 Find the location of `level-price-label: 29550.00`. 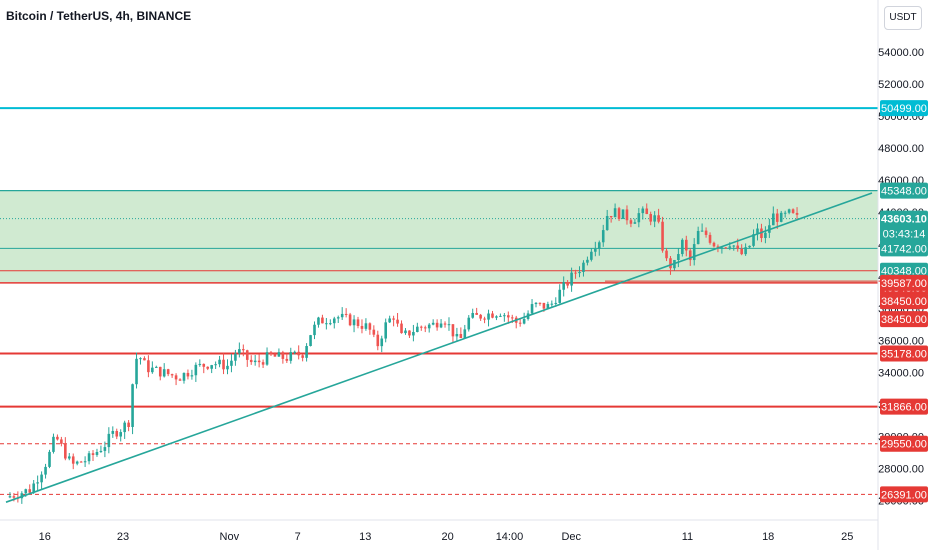

level-price-label: 29550.00 is located at coordinates (904, 445).